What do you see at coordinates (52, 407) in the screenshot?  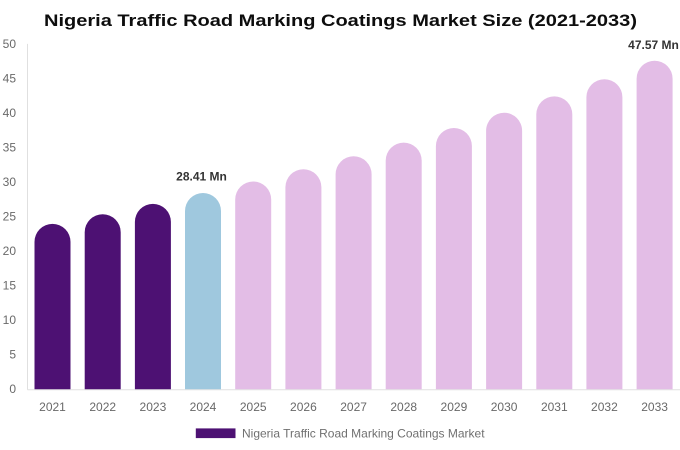 I see `svg-text: 2021` at bounding box center [52, 407].